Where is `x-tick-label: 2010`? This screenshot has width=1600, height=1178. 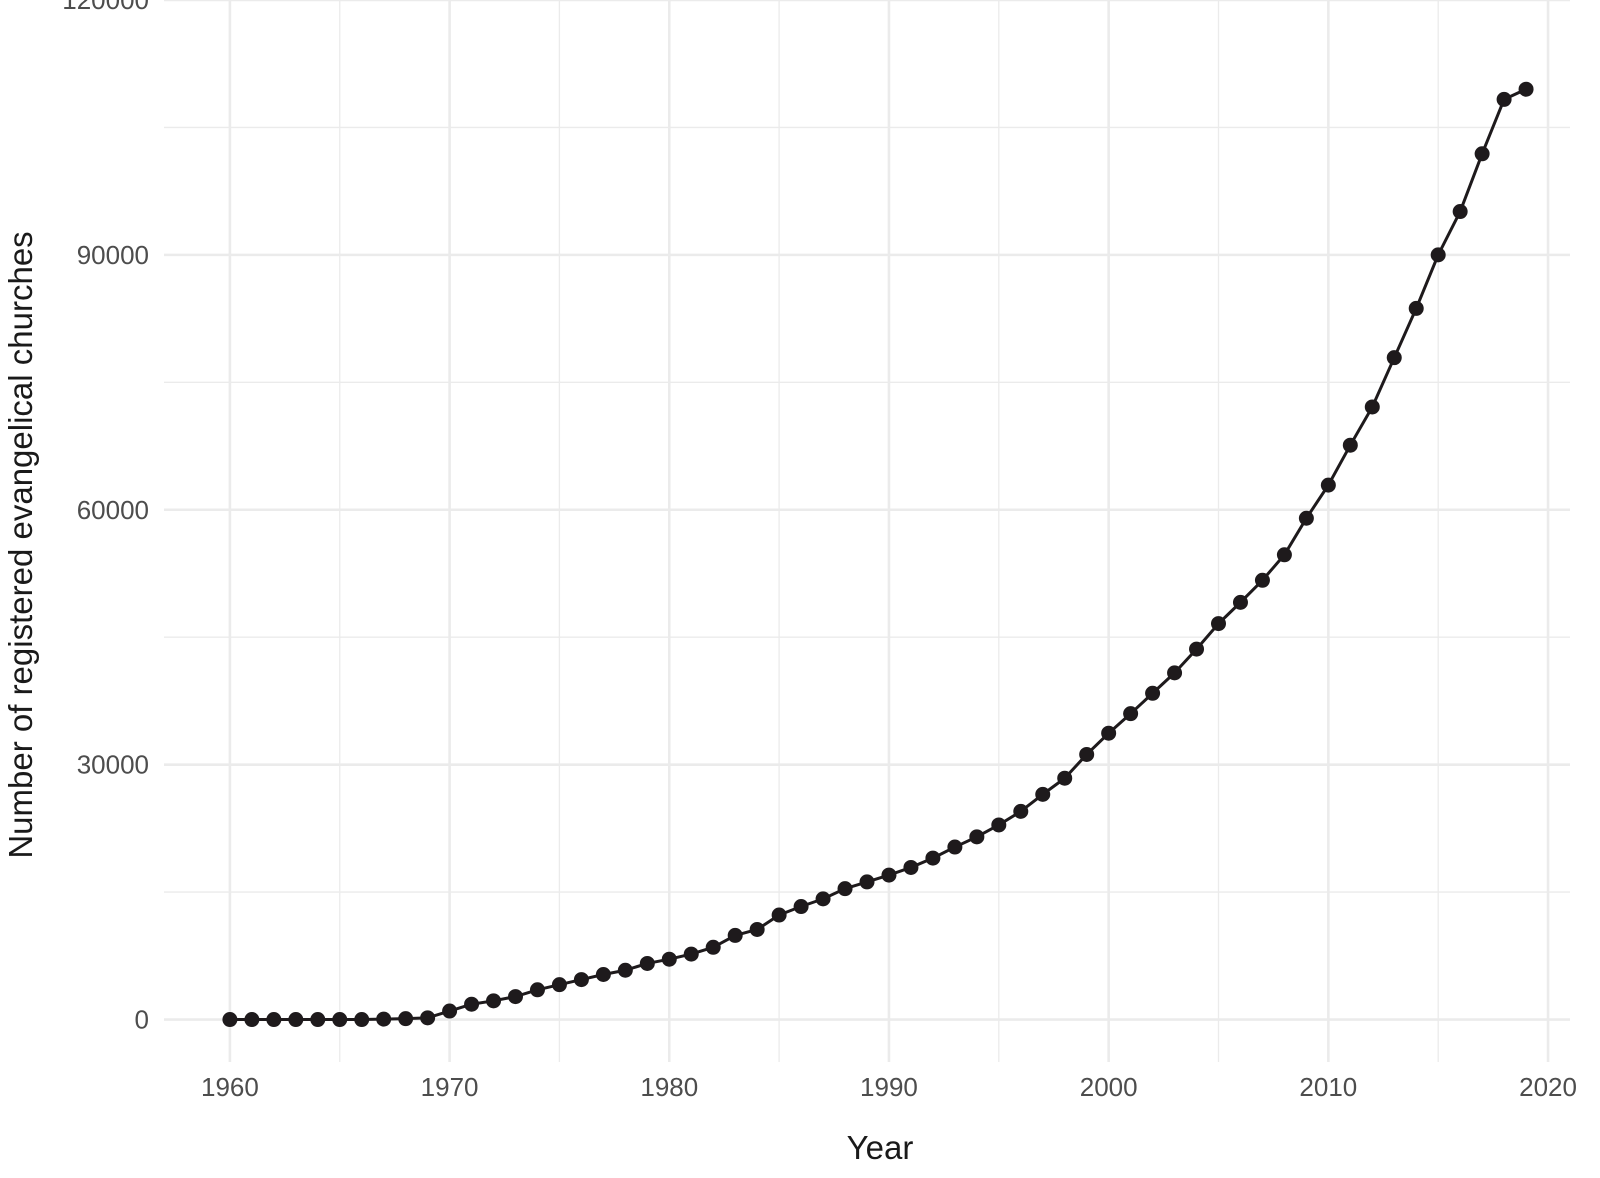 x-tick-label: 2010 is located at coordinates (1328, 1087).